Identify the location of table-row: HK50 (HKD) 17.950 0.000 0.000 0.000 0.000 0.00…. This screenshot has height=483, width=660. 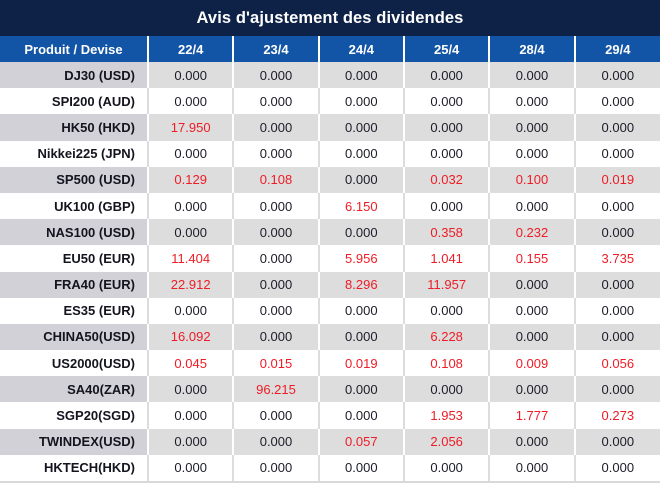
(330, 127).